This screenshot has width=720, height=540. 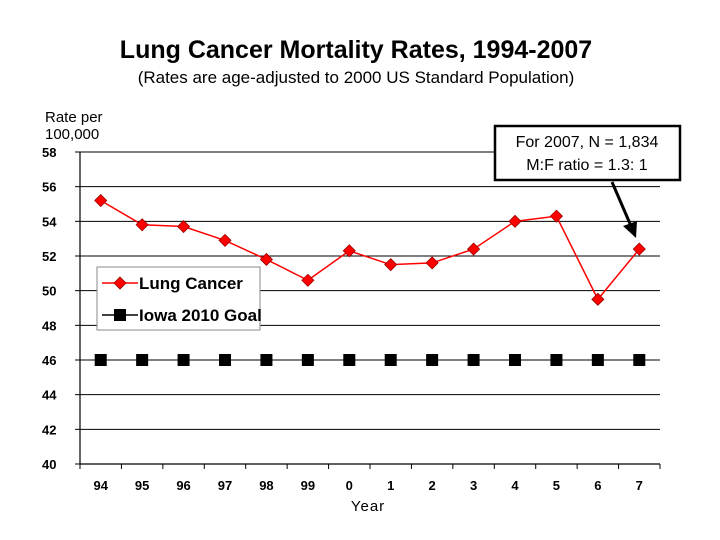 What do you see at coordinates (120, 283) in the screenshot?
I see `legend-marker-lung-cancer` at bounding box center [120, 283].